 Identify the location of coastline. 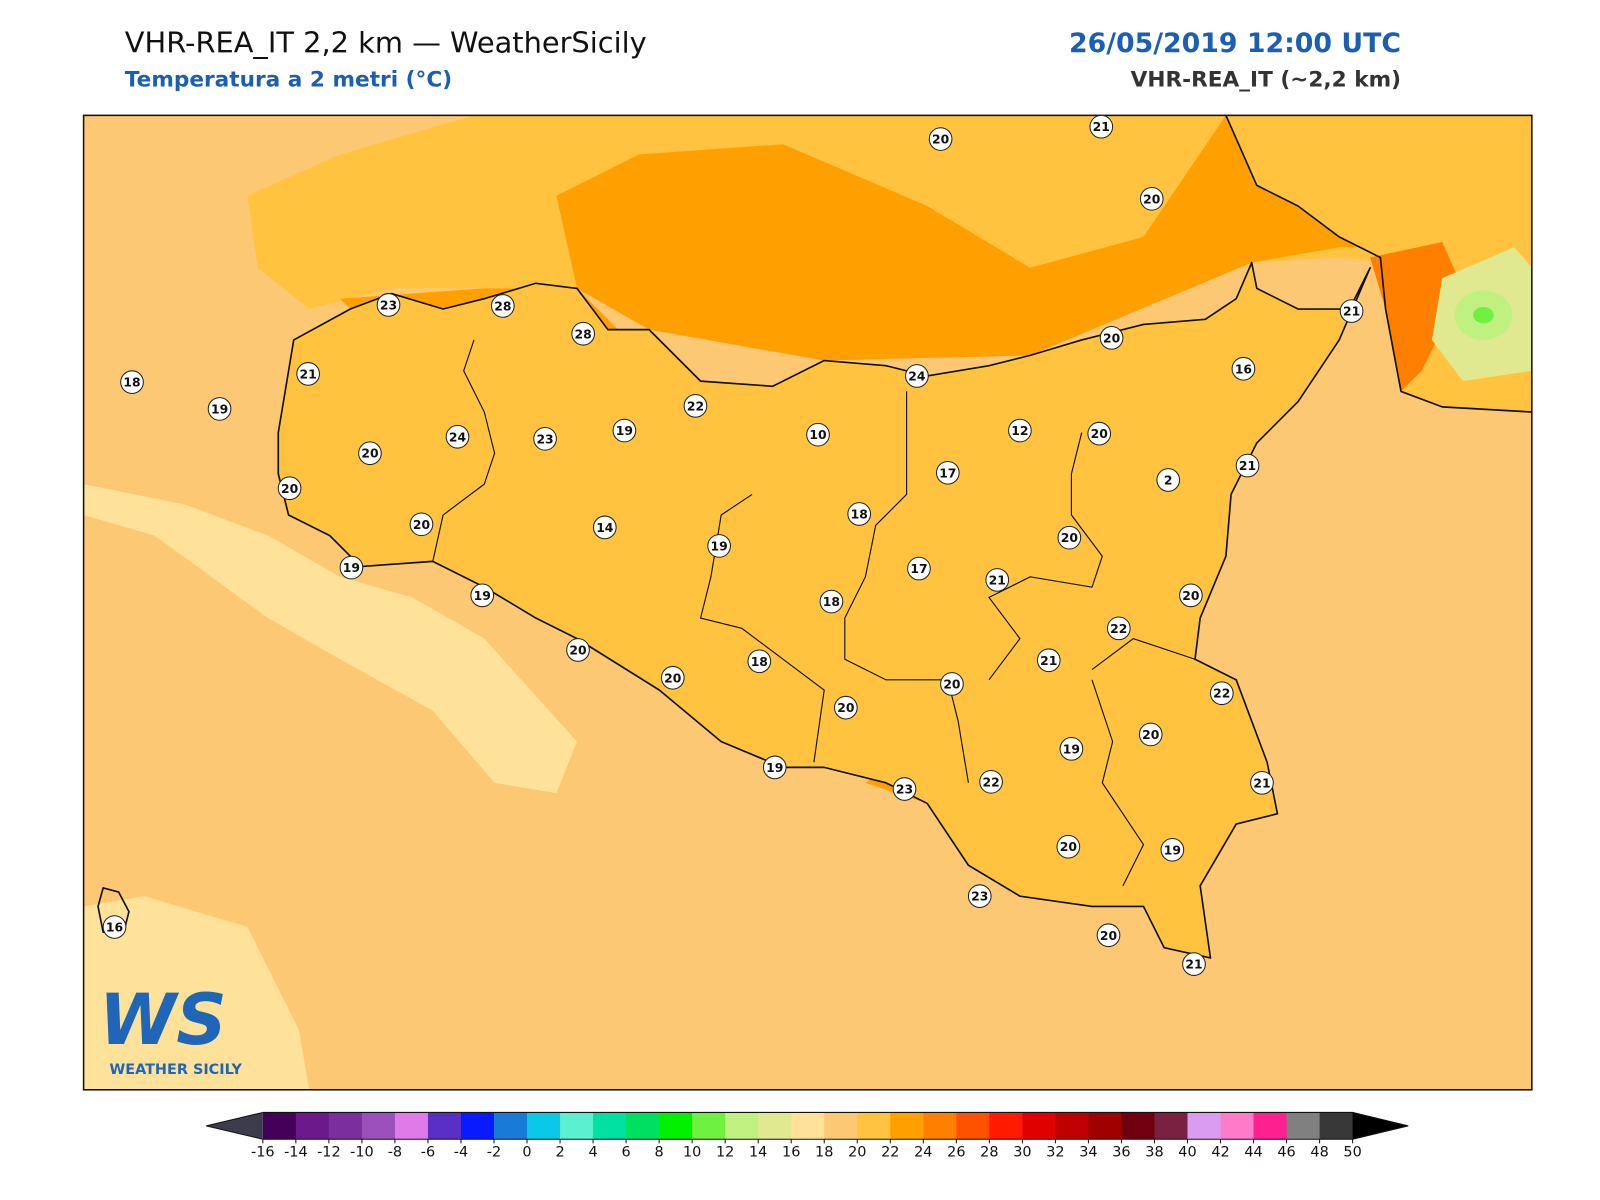
(1378, 264).